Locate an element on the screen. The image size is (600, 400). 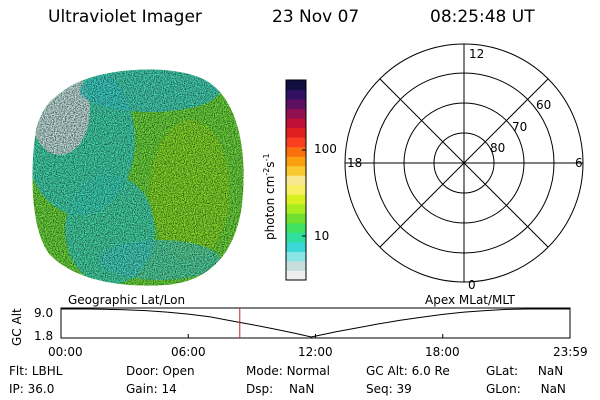
info-door: Door: Open is located at coordinates (160, 371).